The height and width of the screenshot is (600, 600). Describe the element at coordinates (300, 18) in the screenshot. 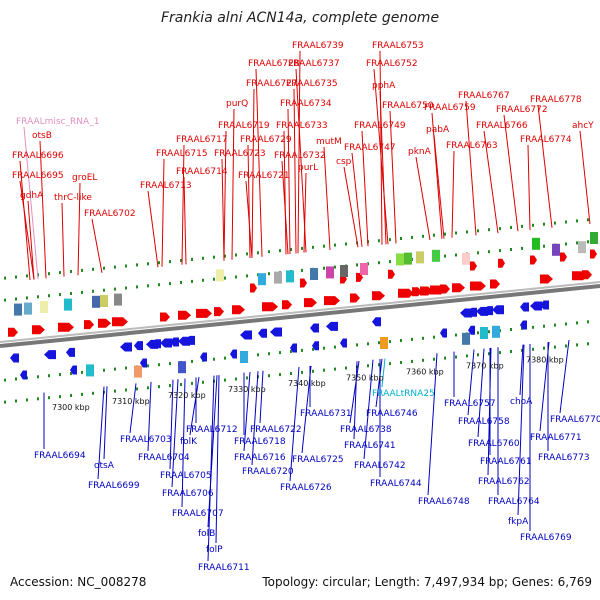

I see `map-title: Frankia alni ACN14a, complete genome` at that location.